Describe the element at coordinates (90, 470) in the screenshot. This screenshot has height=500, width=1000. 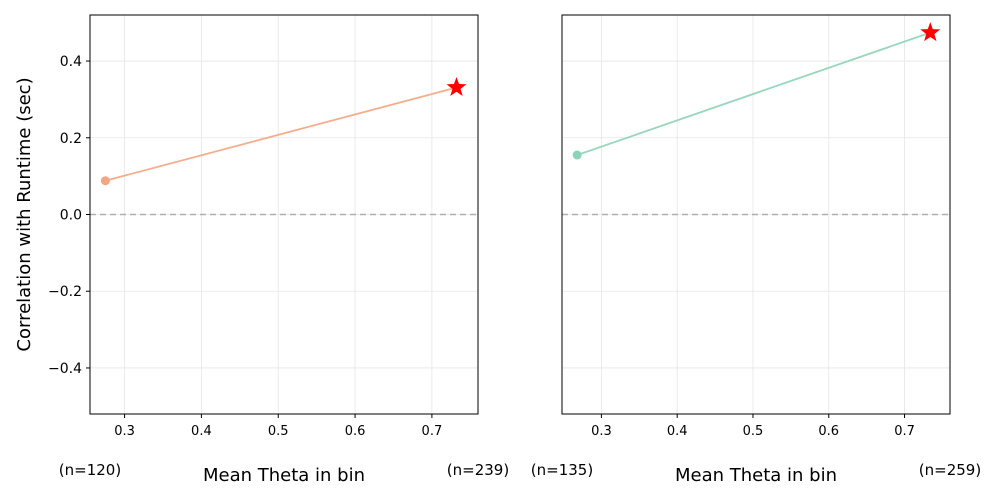
I see `left-bin-count-low: (n=120)` at that location.